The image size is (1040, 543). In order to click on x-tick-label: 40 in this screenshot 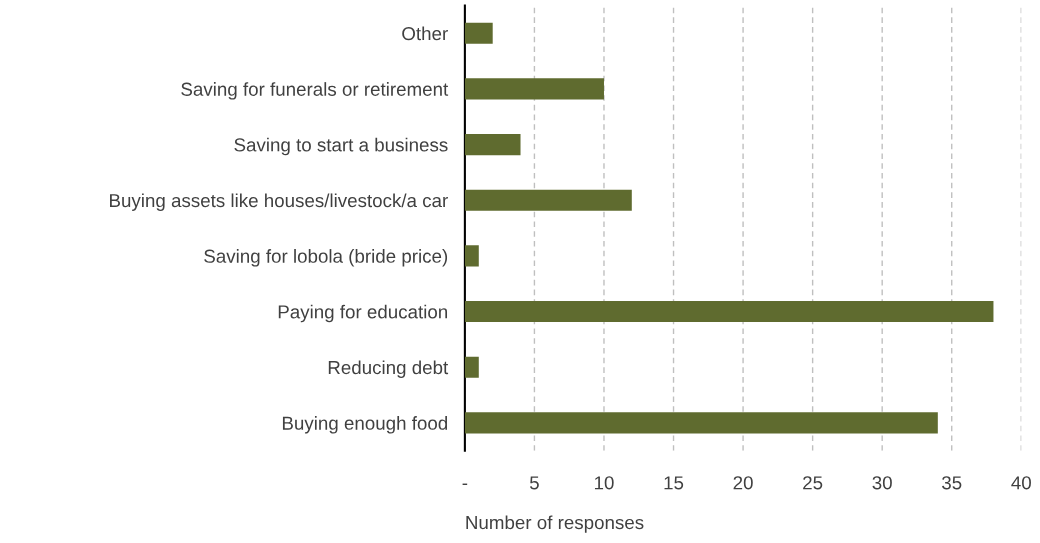, I will do `click(1021, 483)`.